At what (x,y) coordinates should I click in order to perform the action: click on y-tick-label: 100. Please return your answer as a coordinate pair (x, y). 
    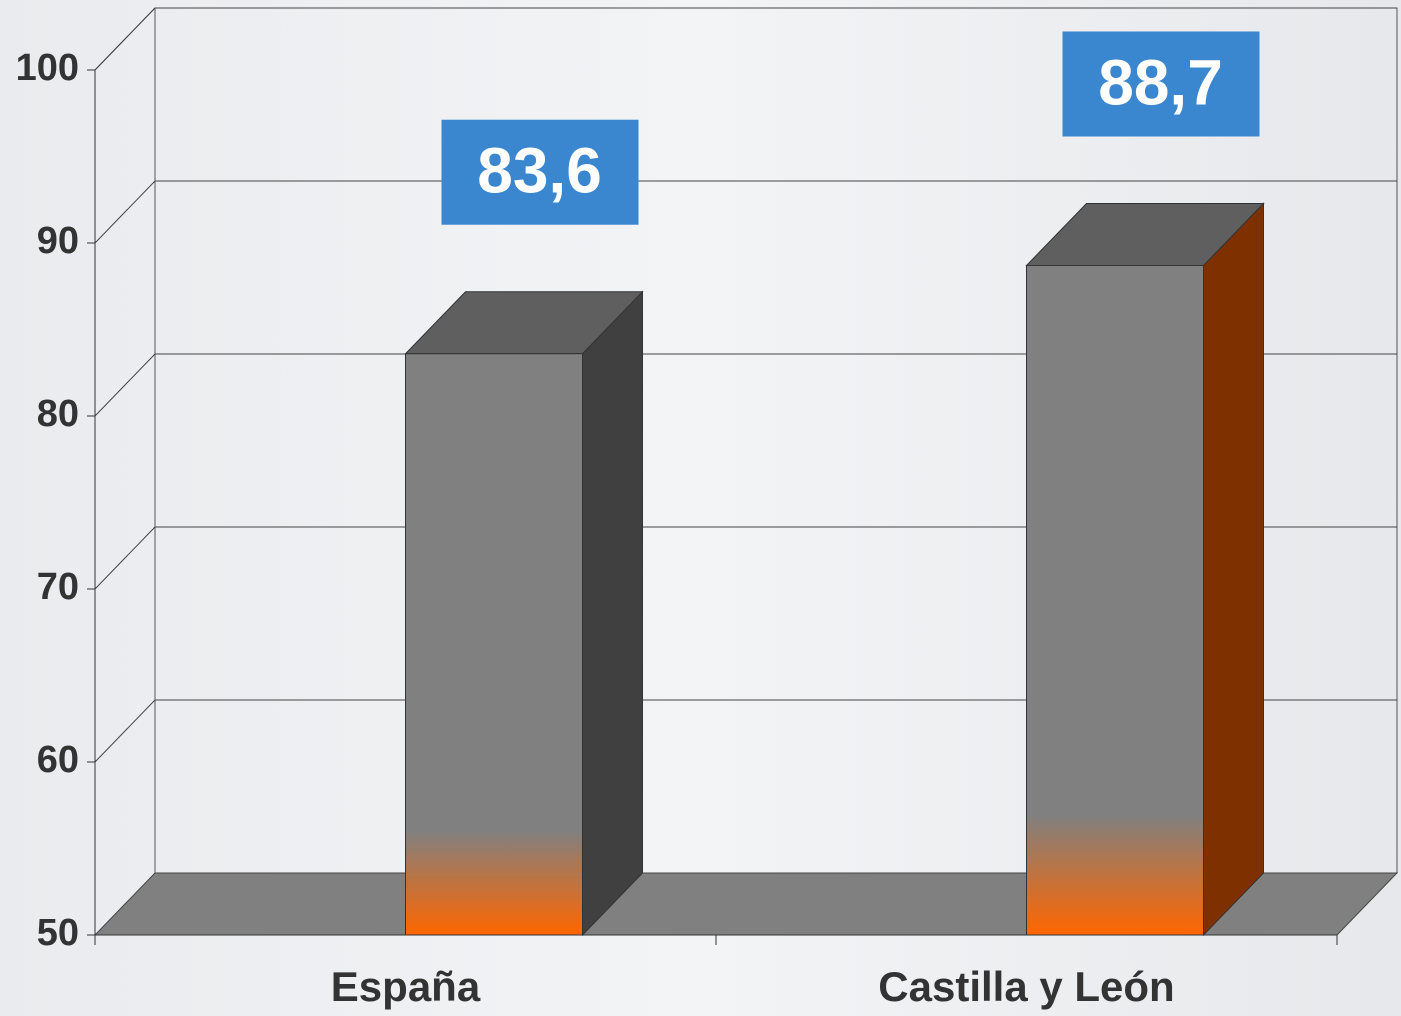
    Looking at the image, I should click on (47, 68).